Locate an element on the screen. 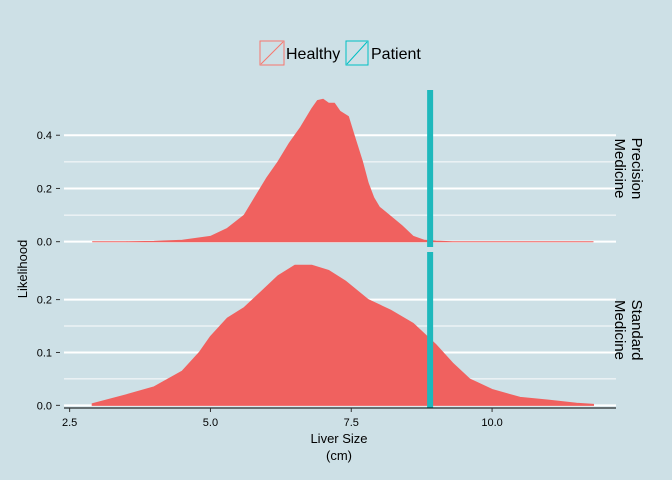 Image resolution: width=672 pixels, height=480 pixels. legend: Healthy Patient is located at coordinates (340, 53).